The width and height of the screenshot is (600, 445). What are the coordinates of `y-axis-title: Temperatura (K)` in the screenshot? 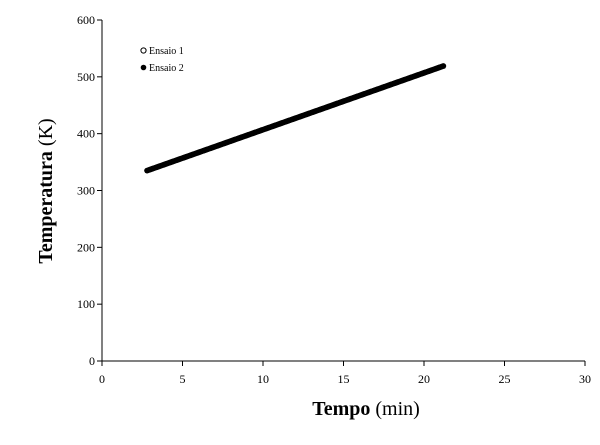 It's located at (46, 190).